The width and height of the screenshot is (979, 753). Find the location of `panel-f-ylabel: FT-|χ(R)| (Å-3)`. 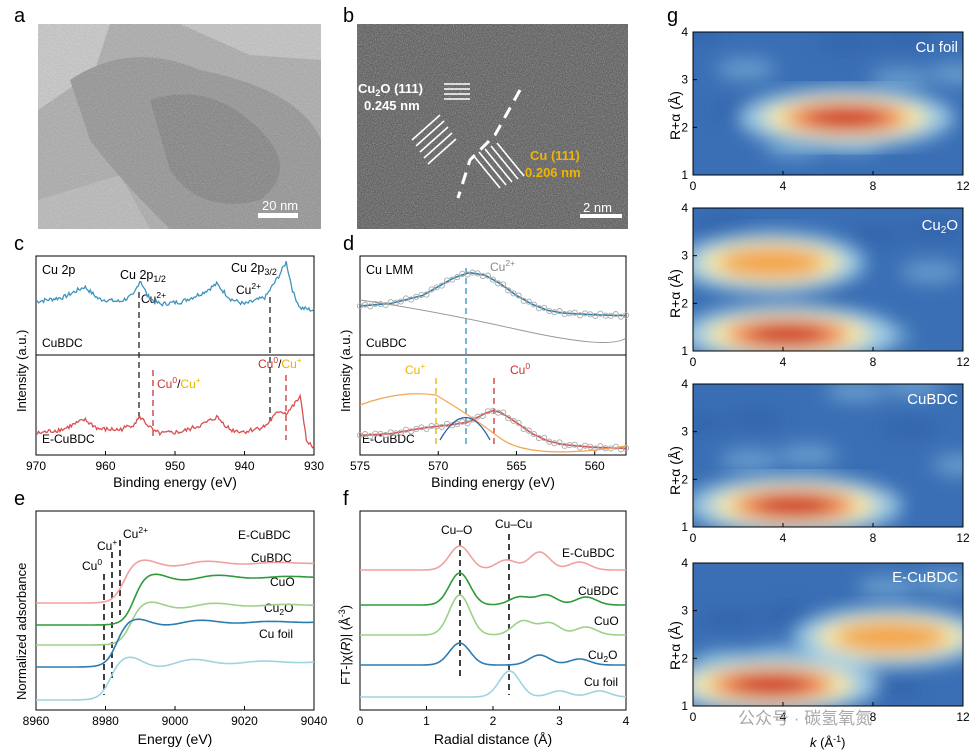

panel-f-ylabel: FT-|χ(R)| (Å-3) is located at coordinates (345, 645).